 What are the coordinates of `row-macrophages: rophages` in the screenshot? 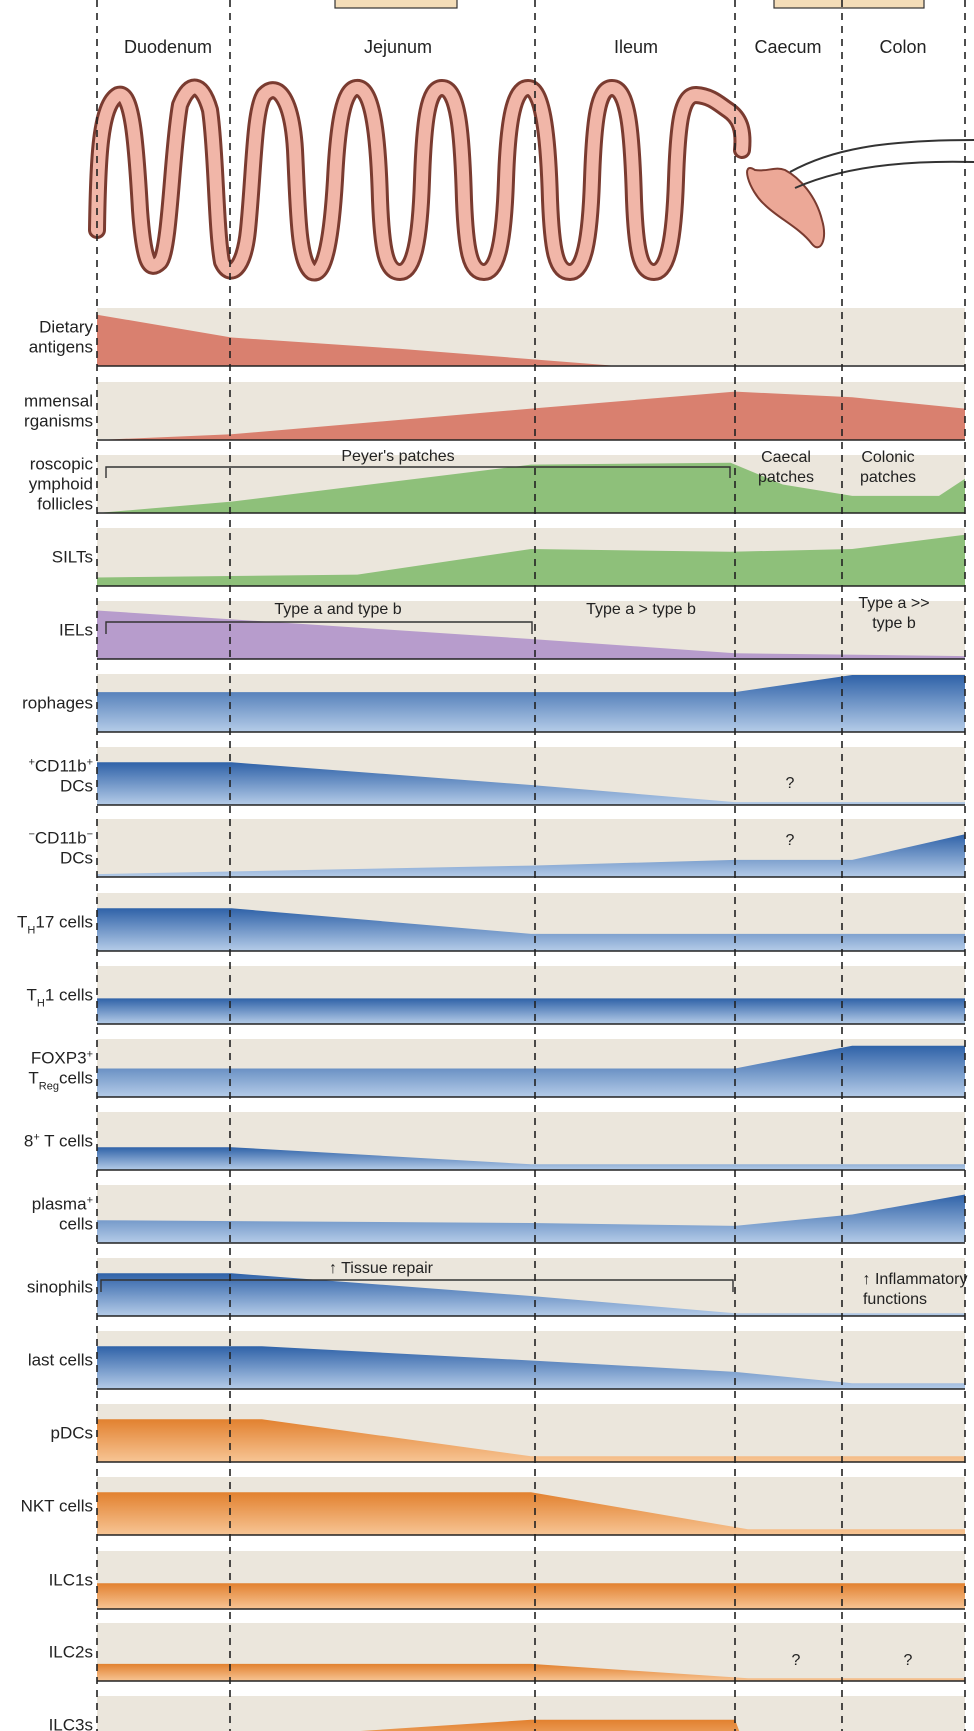 It's located at (493, 703).